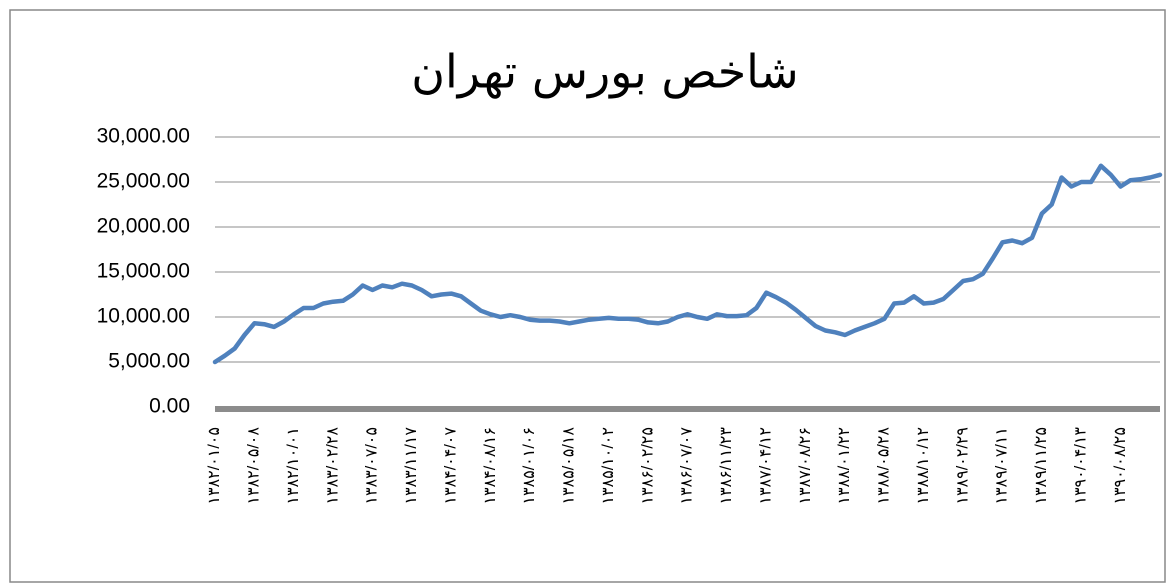 The image size is (1176, 583). Describe the element at coordinates (844, 466) in the screenshot. I see `x-tick-label: ۱۳۸۸/۰۱/۲۲` at that location.